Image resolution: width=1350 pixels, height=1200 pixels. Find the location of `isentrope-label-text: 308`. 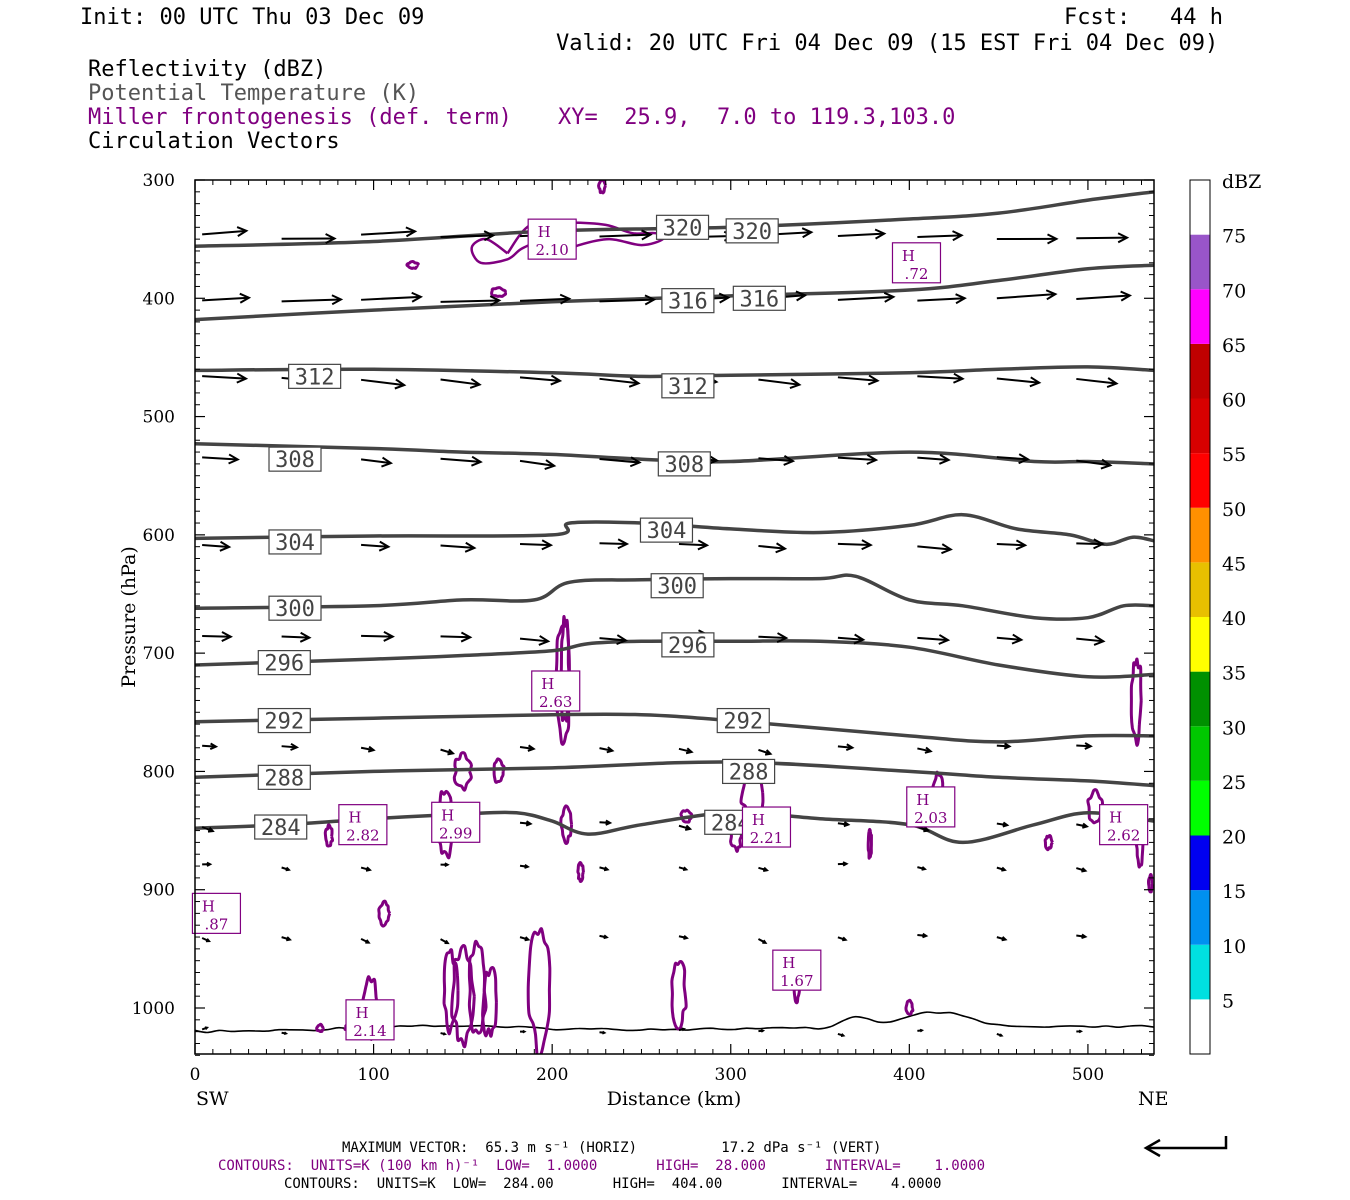

isentrope-label-text: 308 is located at coordinates (295, 460).